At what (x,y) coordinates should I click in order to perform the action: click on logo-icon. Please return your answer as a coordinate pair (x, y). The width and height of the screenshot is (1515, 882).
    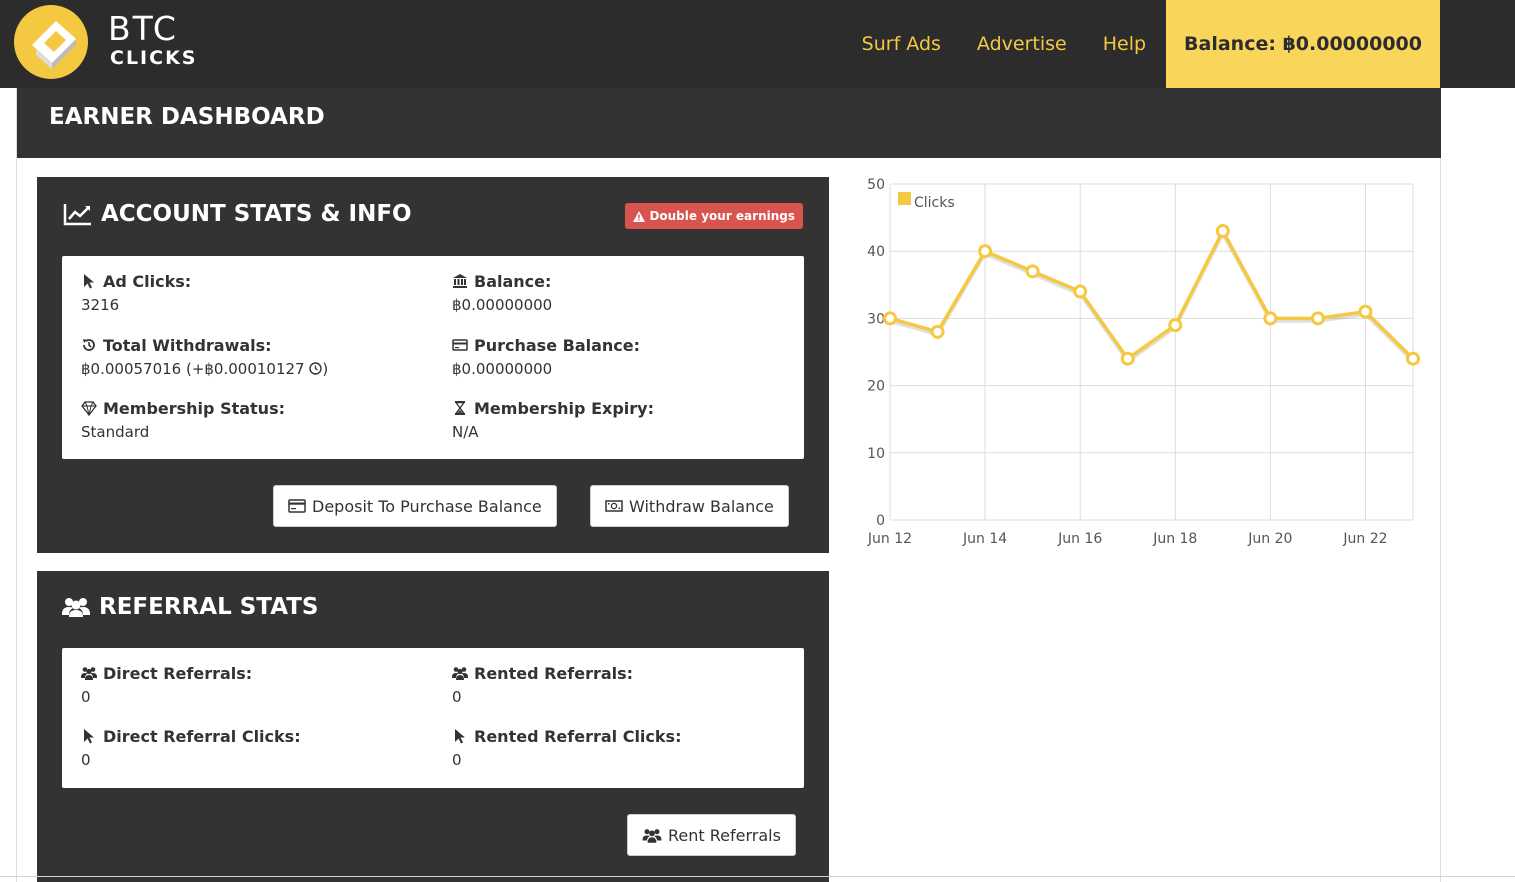
    Looking at the image, I should click on (51, 42).